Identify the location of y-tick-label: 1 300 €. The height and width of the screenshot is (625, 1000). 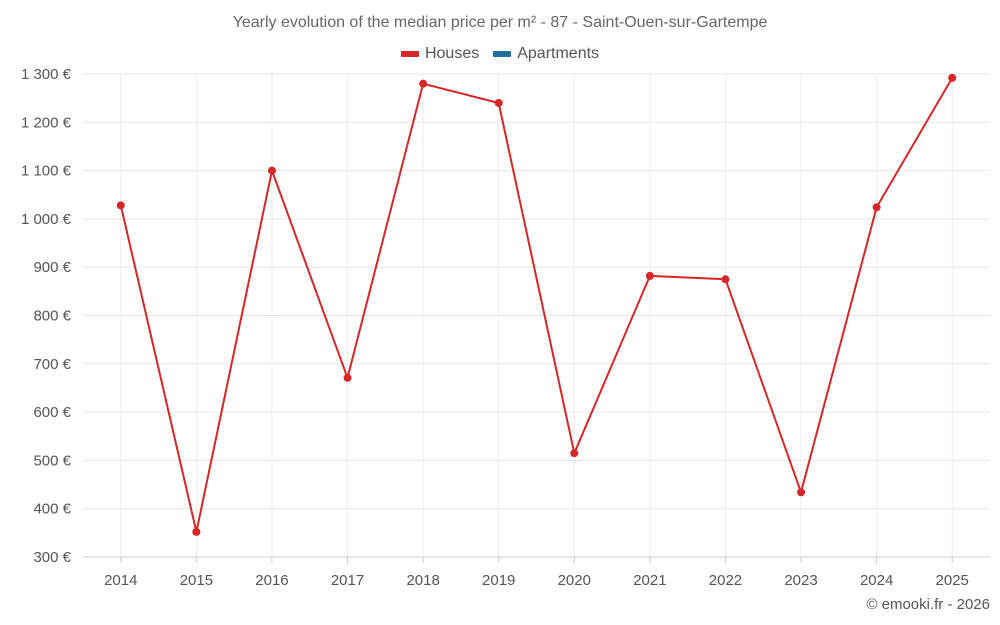
(46, 74).